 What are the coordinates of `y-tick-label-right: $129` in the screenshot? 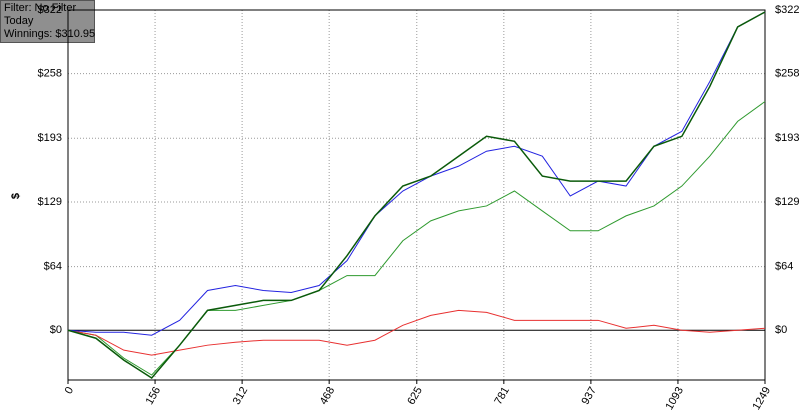 It's located at (787, 202).